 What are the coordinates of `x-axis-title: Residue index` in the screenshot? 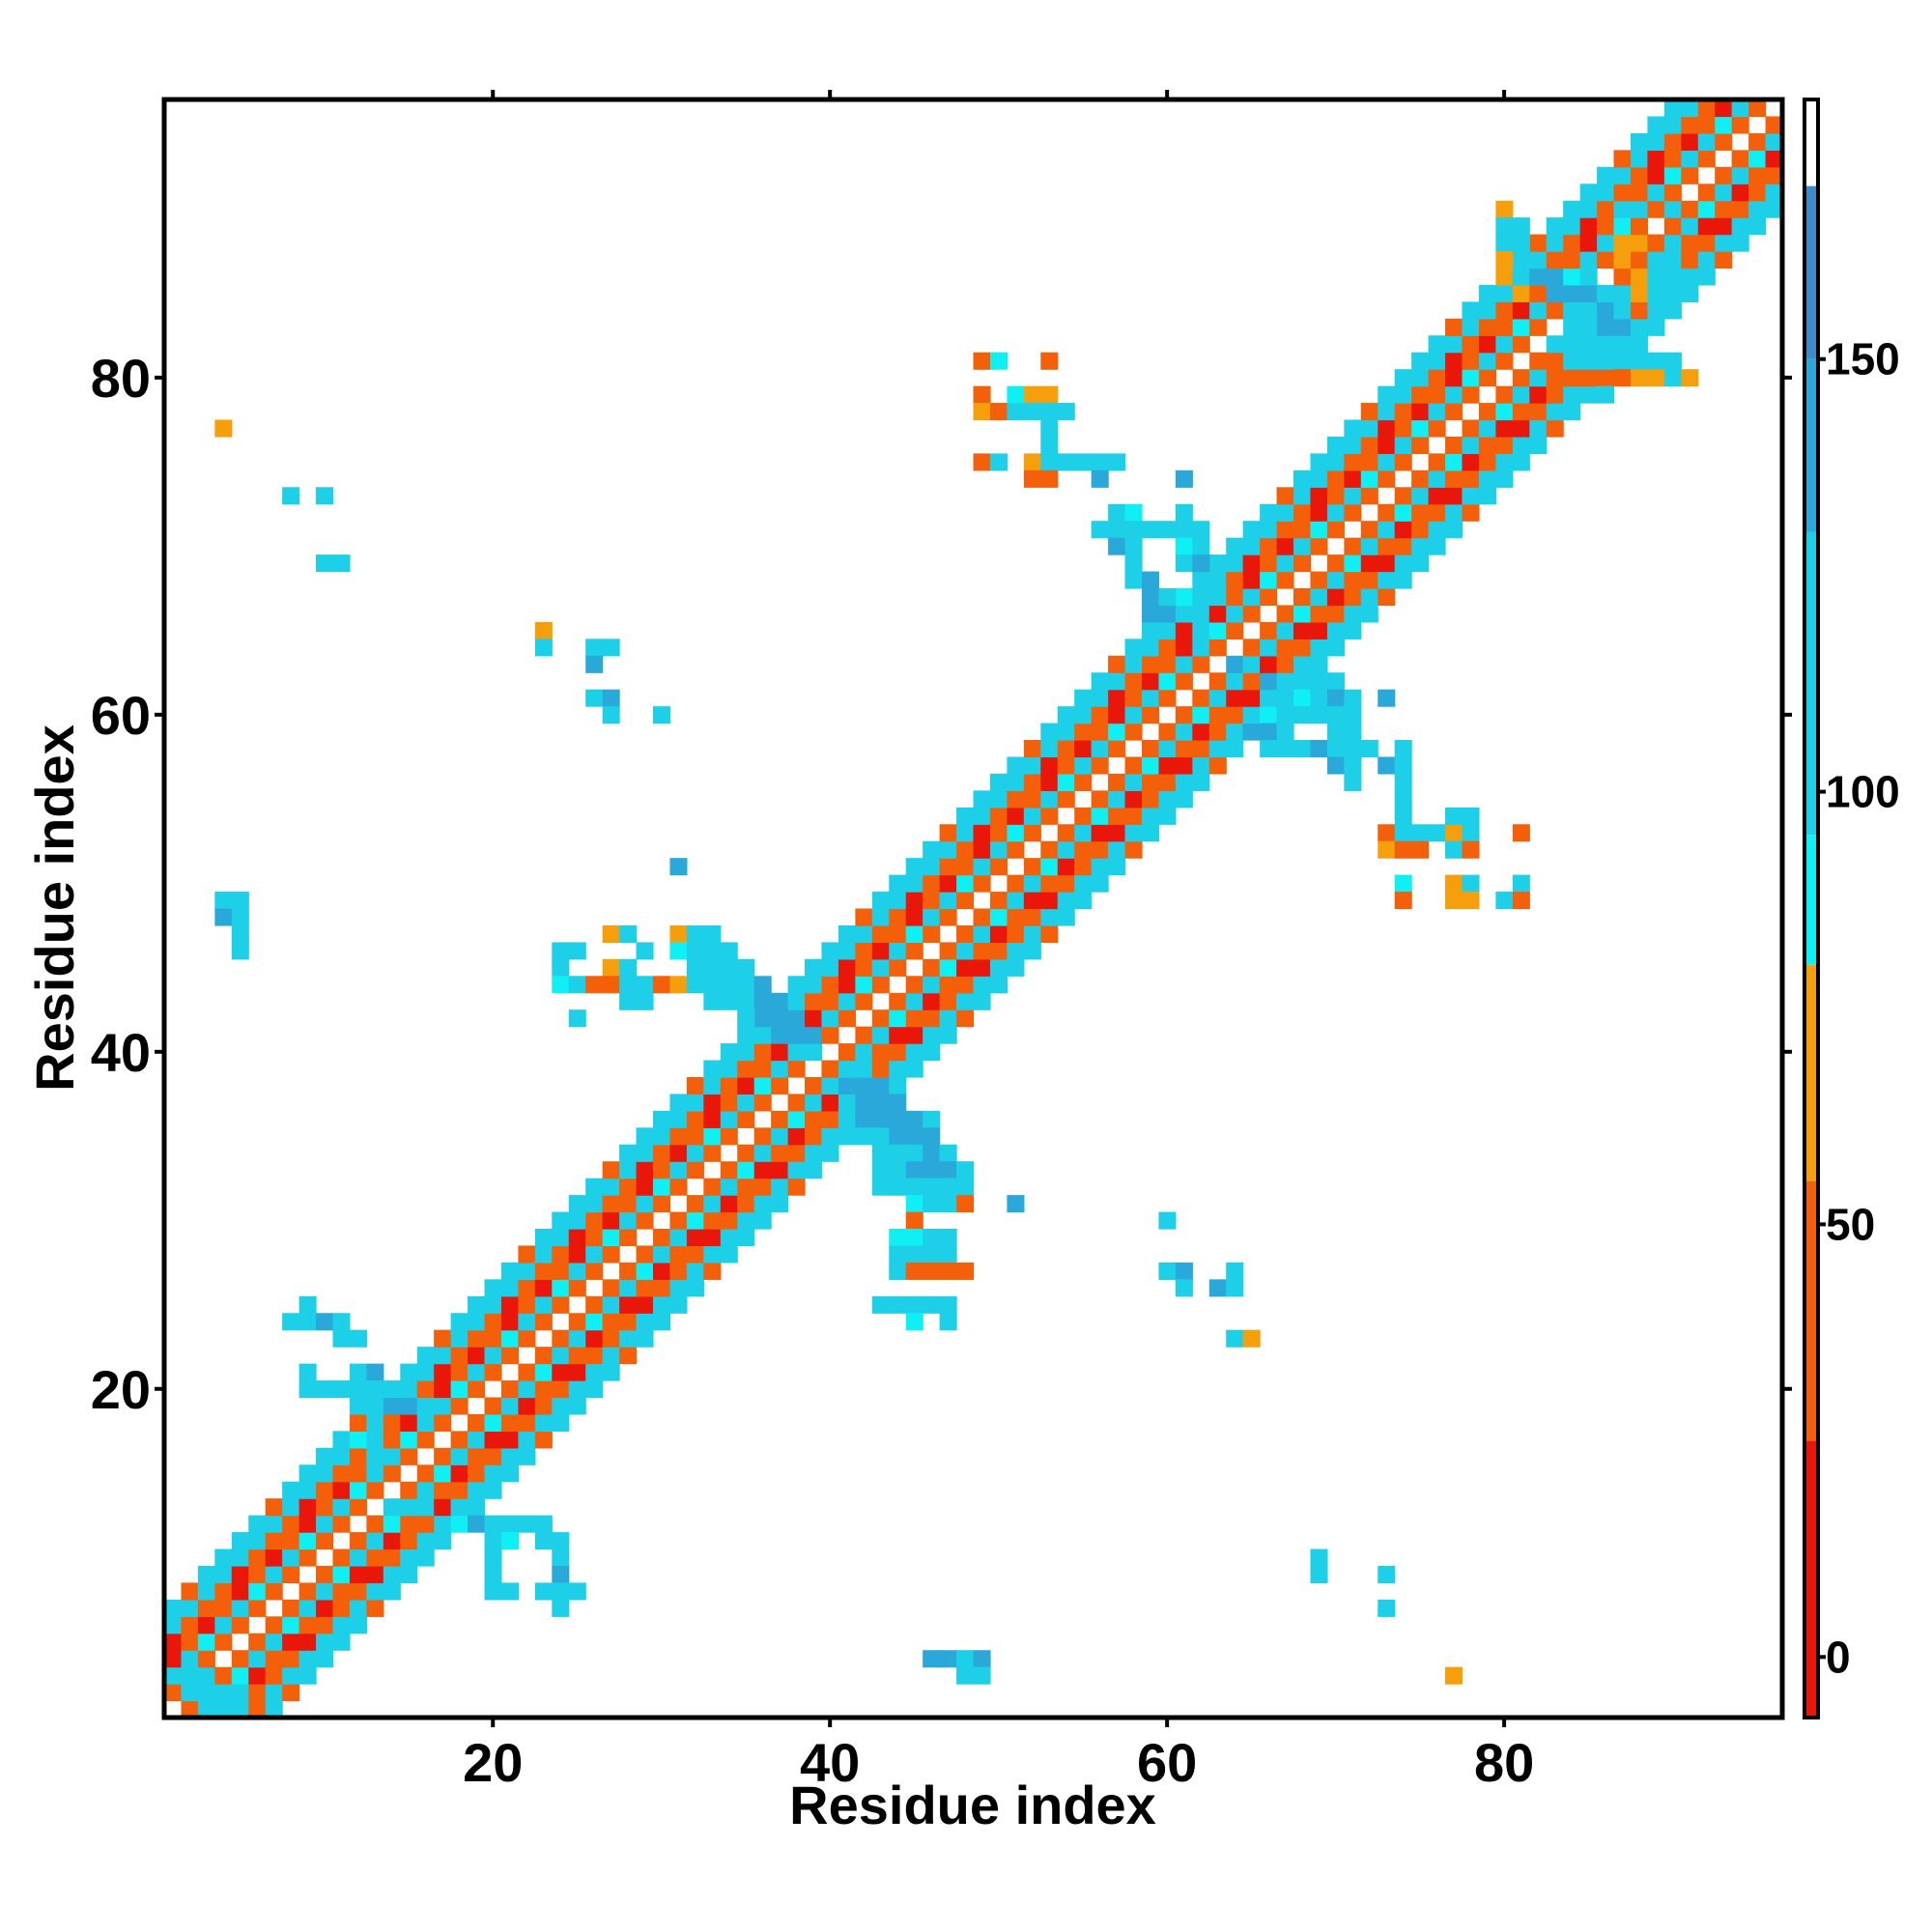 It's located at (972, 1805).